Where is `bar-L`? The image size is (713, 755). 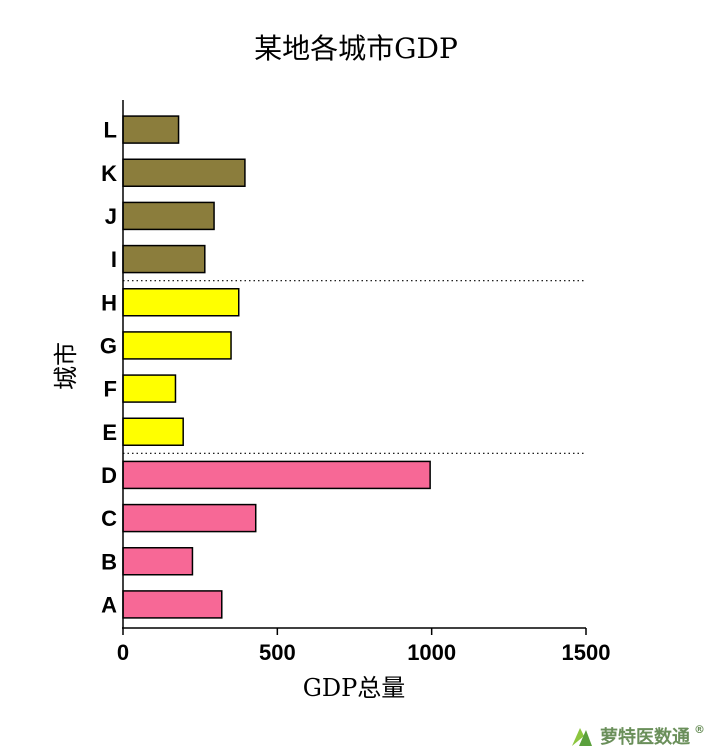
bar-L is located at coordinates (151, 129).